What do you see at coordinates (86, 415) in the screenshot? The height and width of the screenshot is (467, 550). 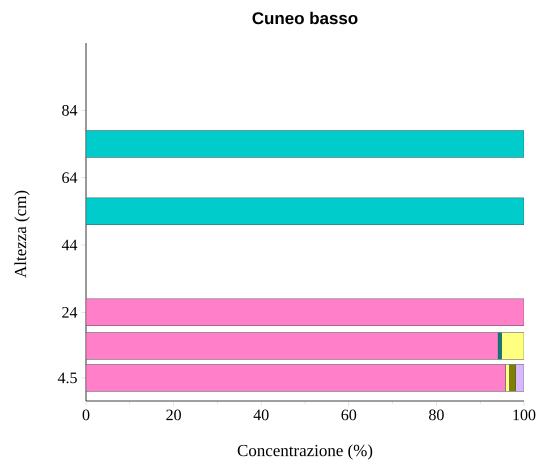 I see `x-tick-label: 0` at bounding box center [86, 415].